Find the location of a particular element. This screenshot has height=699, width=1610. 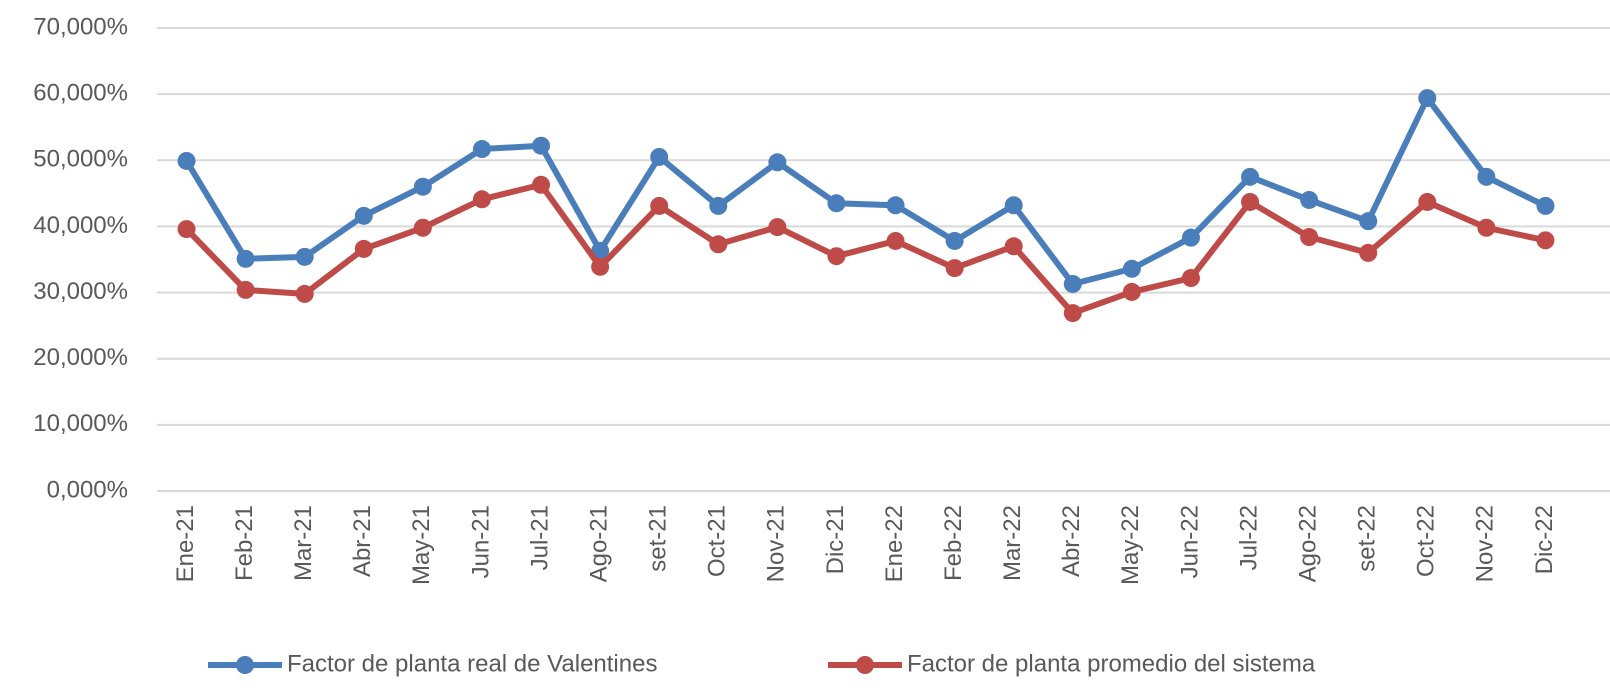

x-tick-label: Nov-21 is located at coordinates (776, 543).